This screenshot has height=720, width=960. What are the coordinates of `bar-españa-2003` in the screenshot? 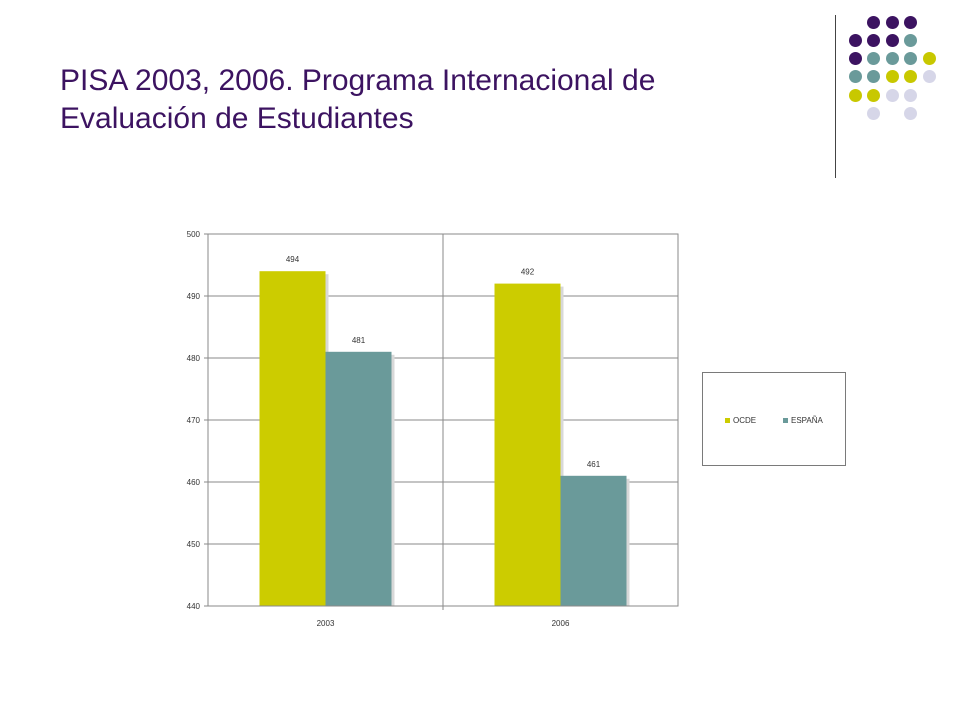 It's located at (358, 478).